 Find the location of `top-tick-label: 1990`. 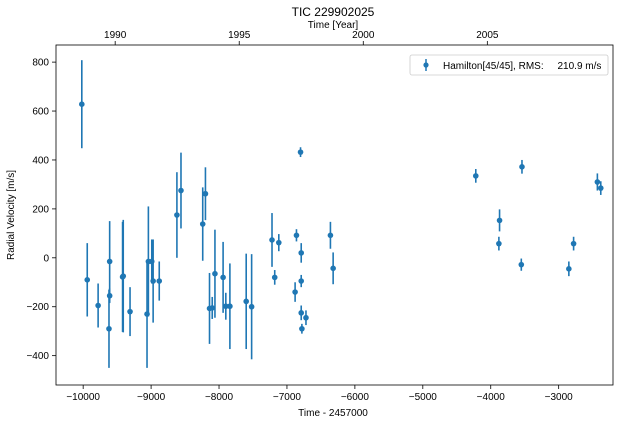

top-tick-label: 1990 is located at coordinates (115, 35).